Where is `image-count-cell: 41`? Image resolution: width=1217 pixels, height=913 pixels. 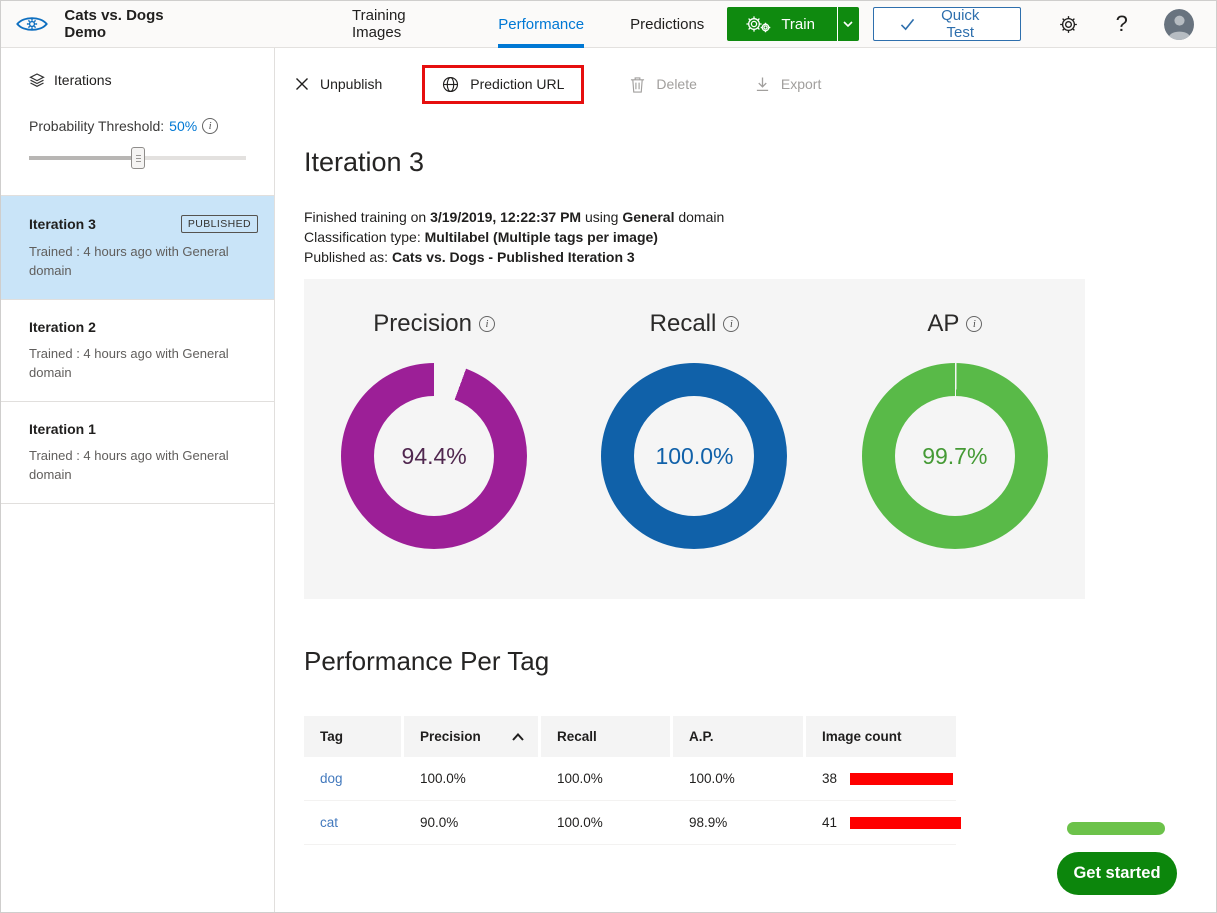
image-count-cell: 41 is located at coordinates (884, 822).